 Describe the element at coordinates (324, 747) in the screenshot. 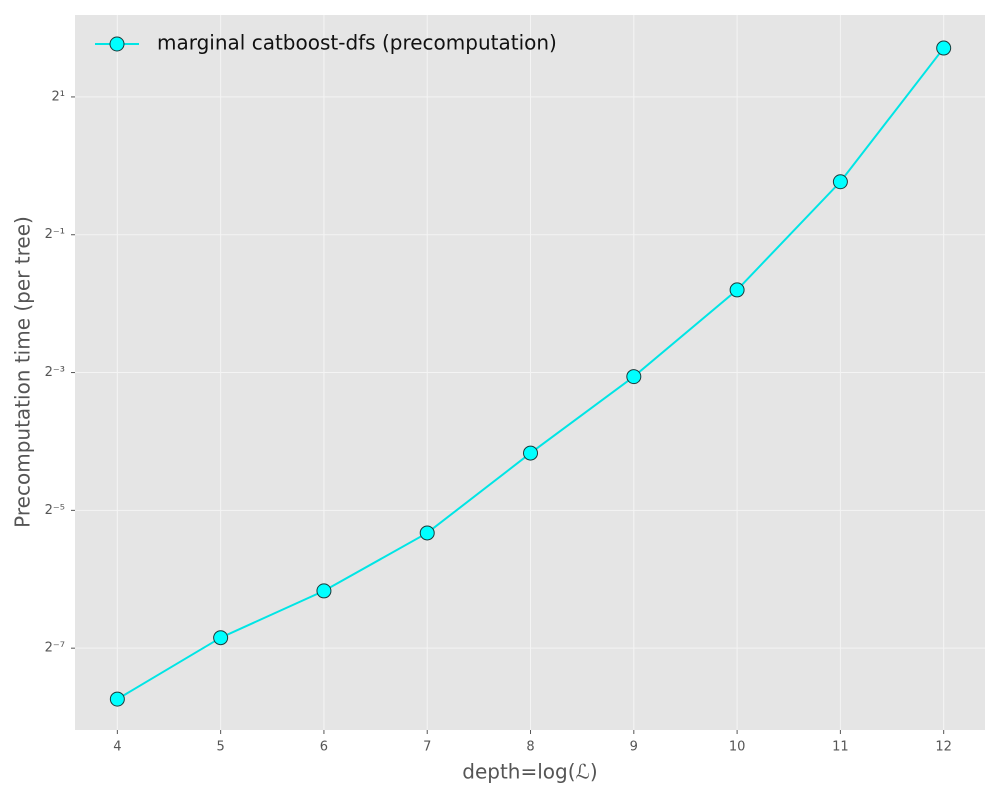

I see `x-tick-label: 6` at that location.